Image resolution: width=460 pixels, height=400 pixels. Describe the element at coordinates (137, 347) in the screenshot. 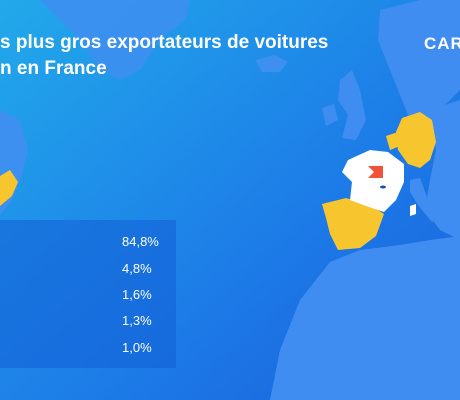

I see `share-value: 1,0%` at that location.